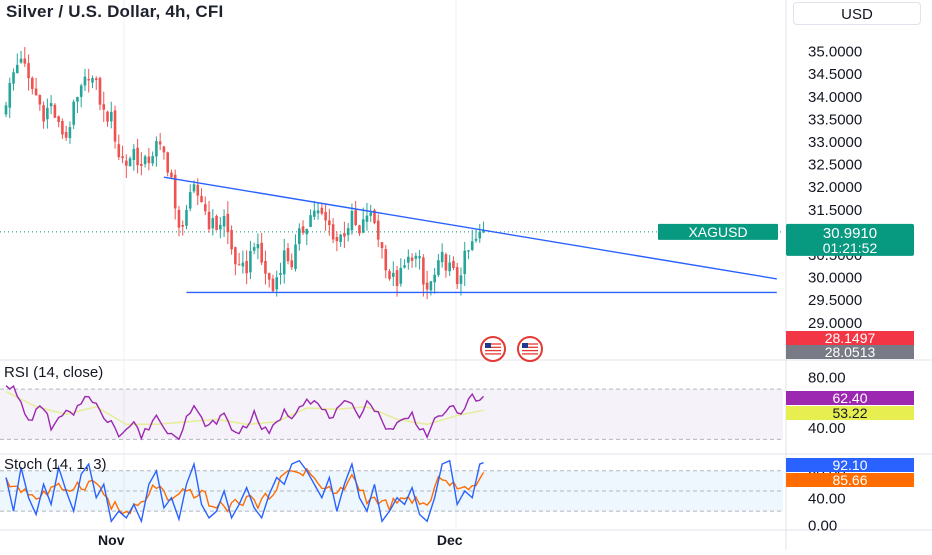 This screenshot has height=555, width=932. What do you see at coordinates (850, 233) in the screenshot?
I see `current-price-value: 30.9910` at bounding box center [850, 233].